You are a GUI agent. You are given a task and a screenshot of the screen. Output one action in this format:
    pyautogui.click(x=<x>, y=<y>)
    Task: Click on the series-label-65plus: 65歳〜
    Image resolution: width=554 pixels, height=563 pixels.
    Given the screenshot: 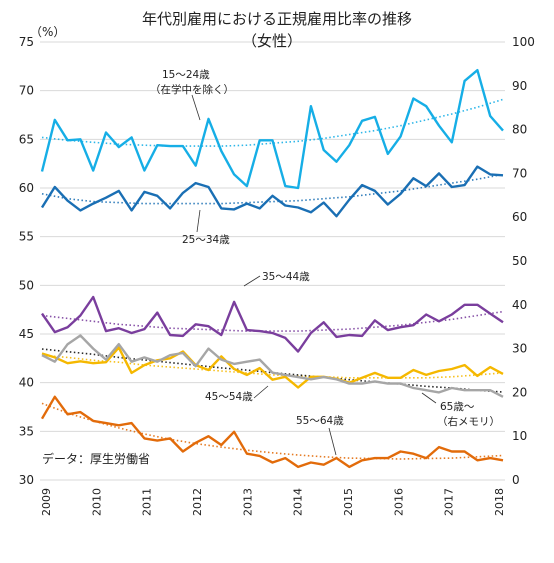 What is the action you would take?
    pyautogui.click(x=457, y=407)
    